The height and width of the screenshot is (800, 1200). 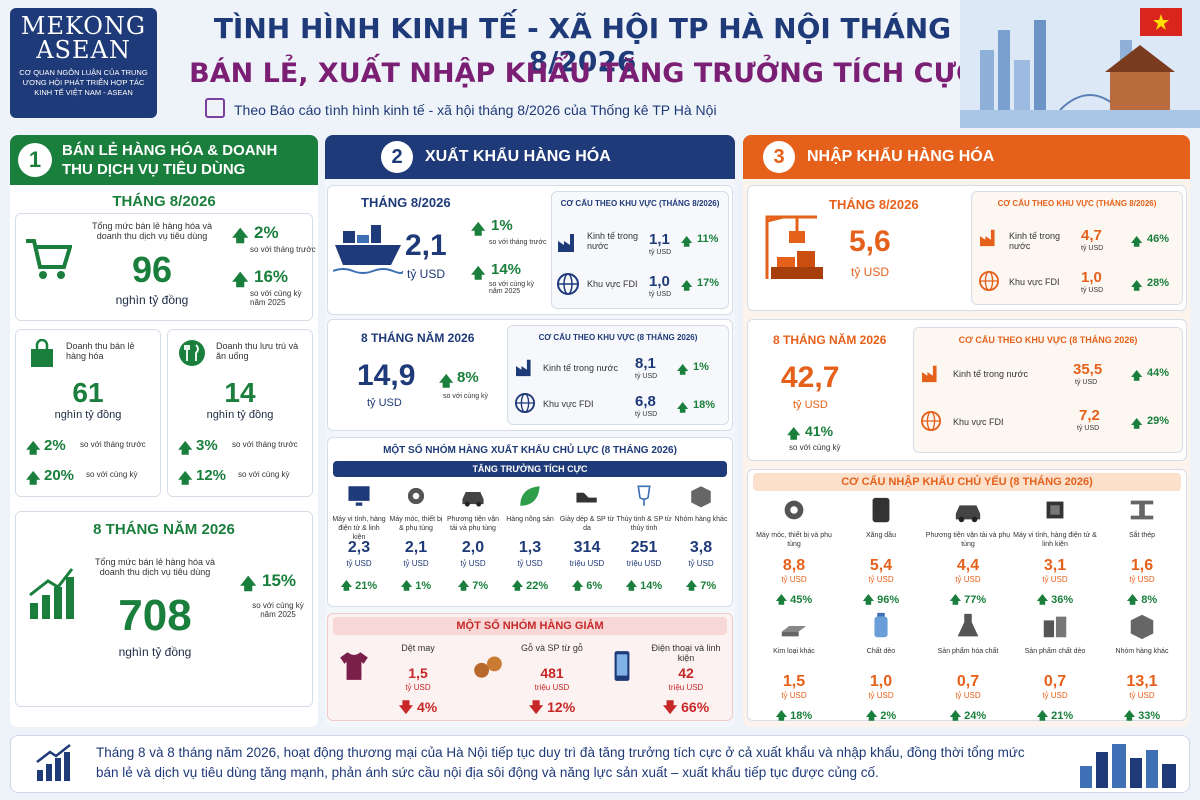 I want to click on retail-goods-box, so click(x=88, y=413).